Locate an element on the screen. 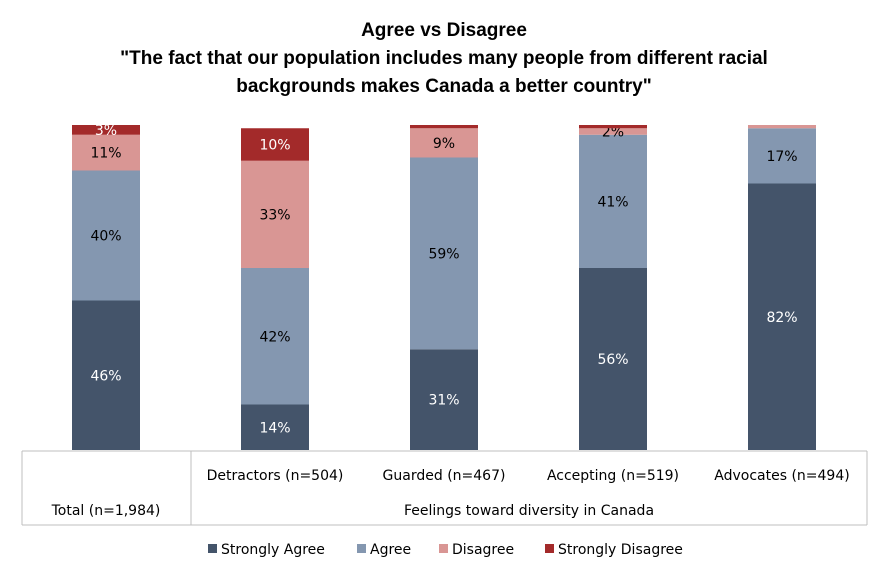  legend-swatch-strongly-disagree is located at coordinates (549, 548).